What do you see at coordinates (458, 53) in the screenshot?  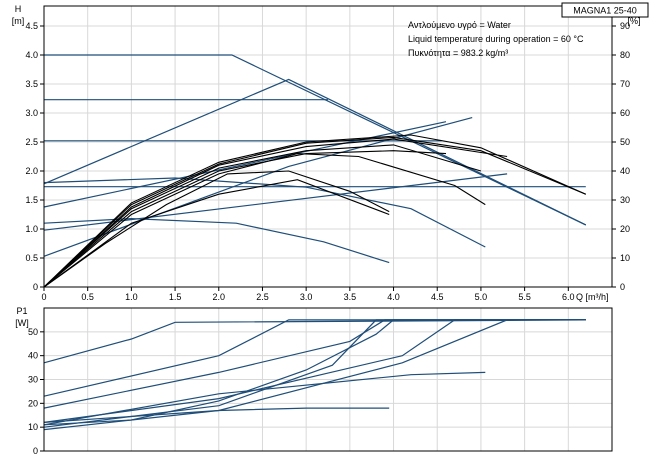 I see `note-density: Πυκνότητα = 983.2 kg/m³` at bounding box center [458, 53].